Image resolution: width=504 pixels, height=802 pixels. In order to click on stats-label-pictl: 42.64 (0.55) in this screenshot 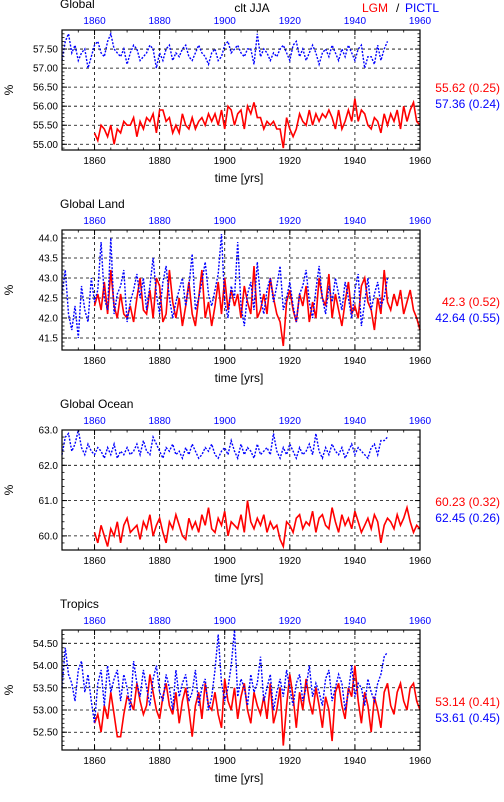, I will do `click(467, 318)`.